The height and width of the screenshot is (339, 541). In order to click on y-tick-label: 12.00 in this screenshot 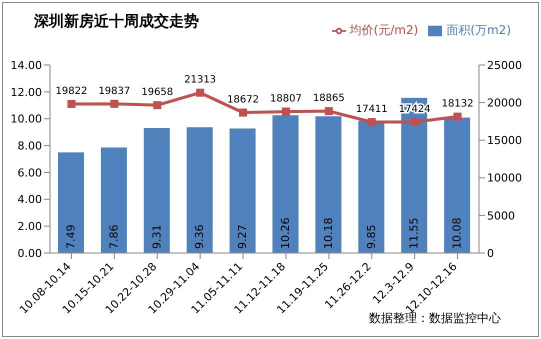, I will do `click(26, 92)`.